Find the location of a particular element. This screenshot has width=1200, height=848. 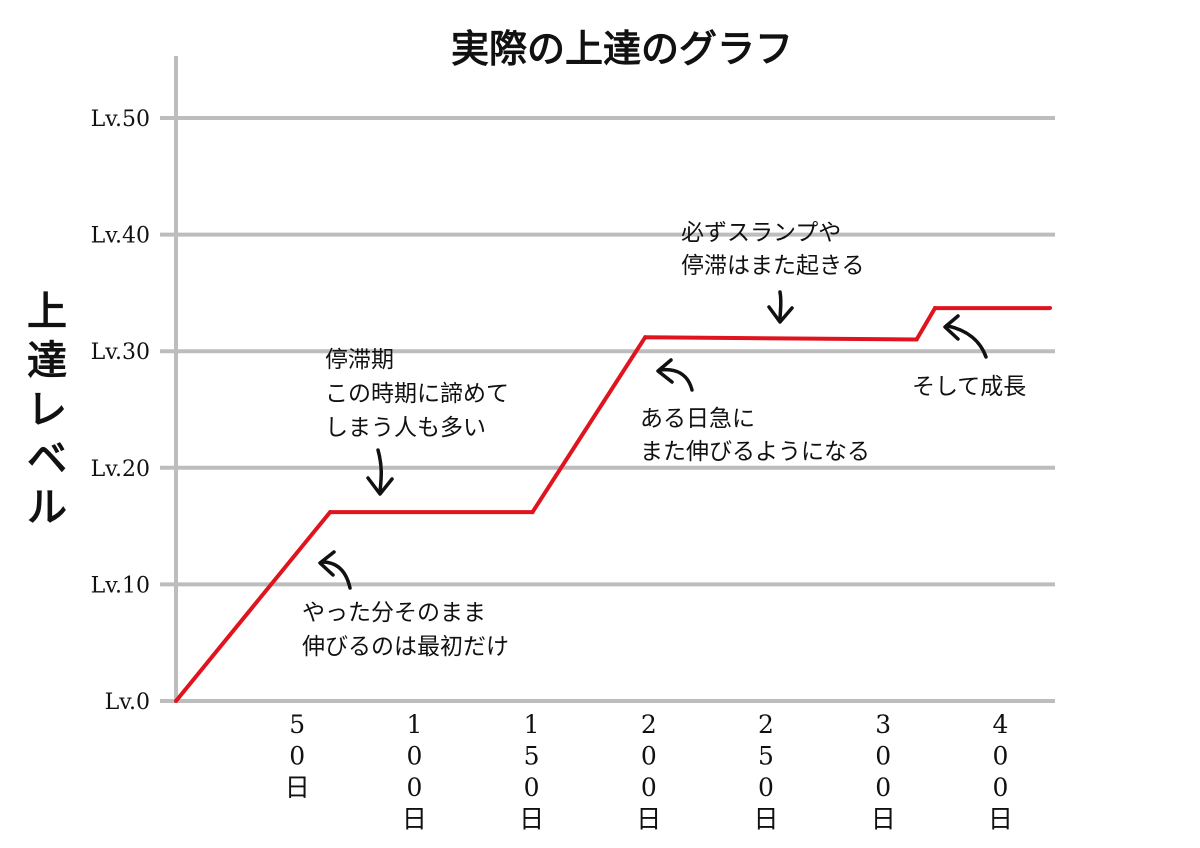

annotation-early-line: やった分そのまま is located at coordinates (394, 613).